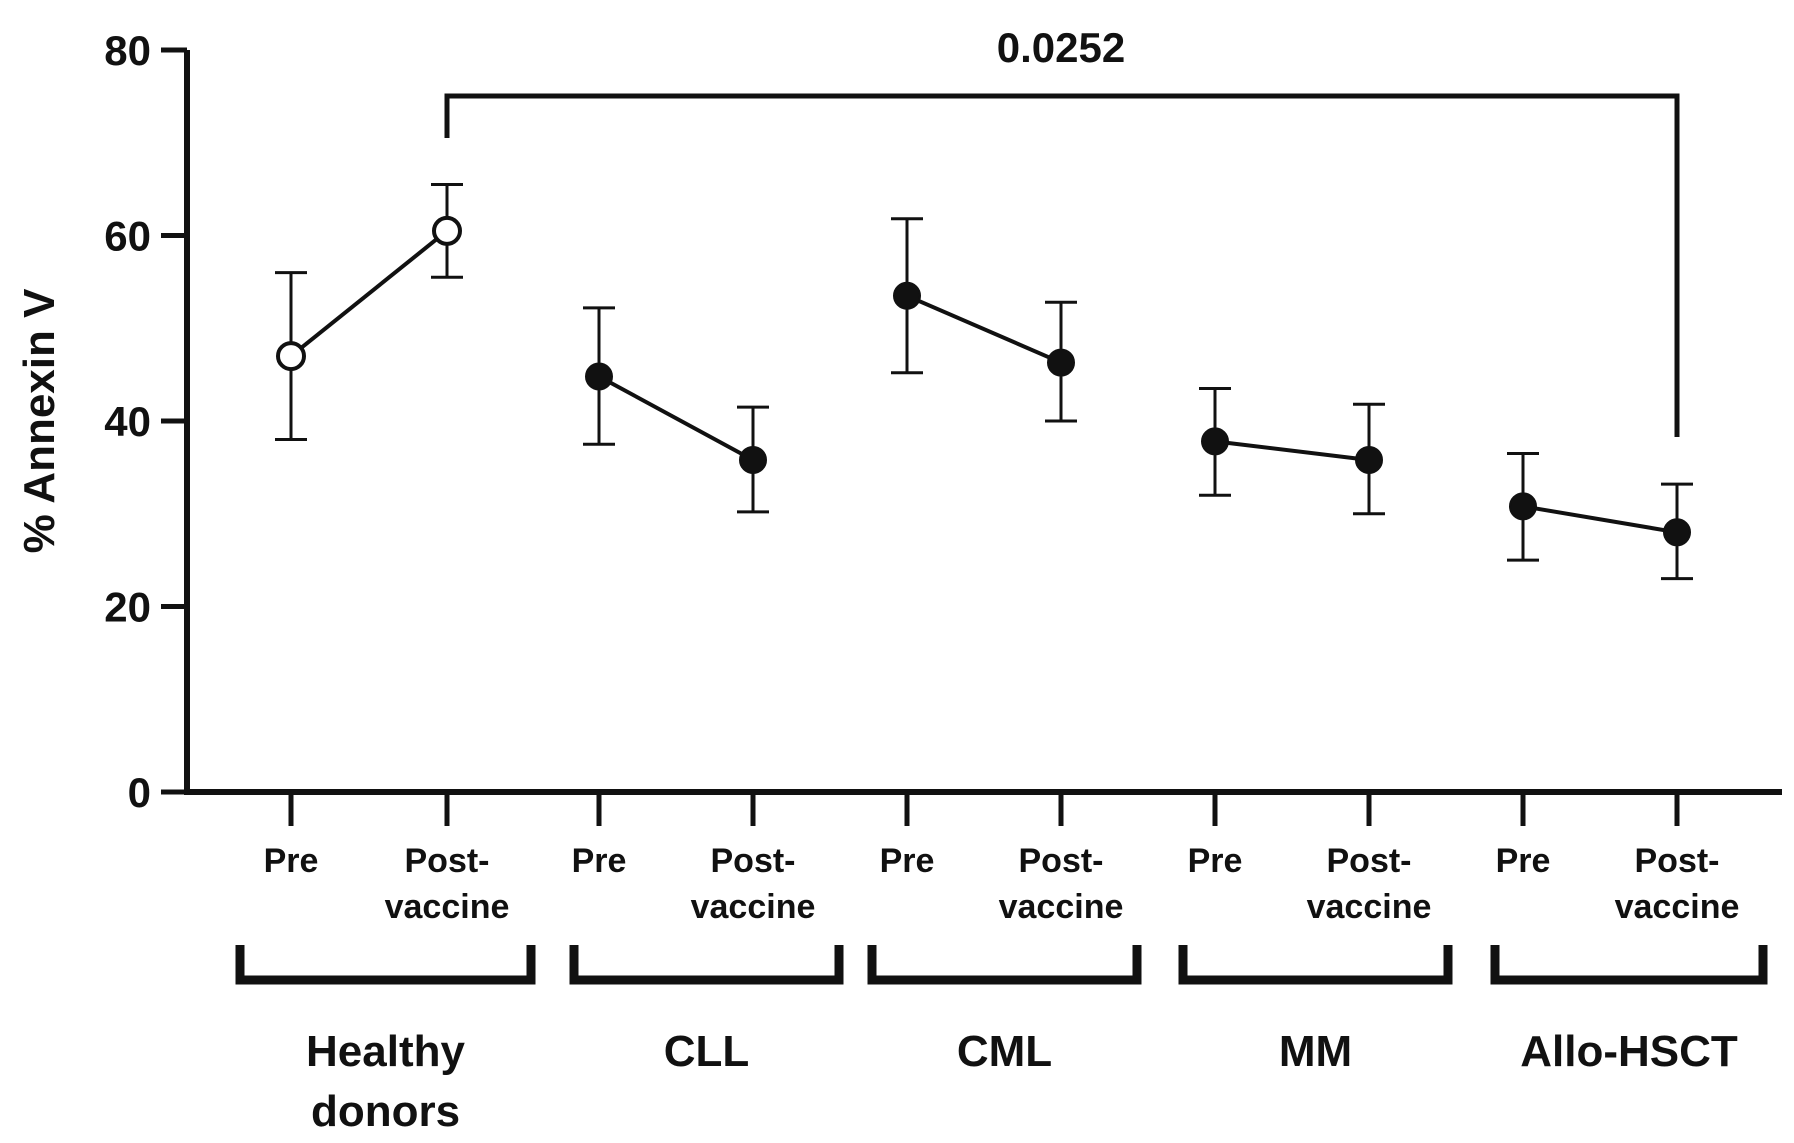 Image resolution: width=1794 pixels, height=1143 pixels. Describe the element at coordinates (1629, 1051) in the screenshot. I see `group-label: Allo-HSCT` at that location.